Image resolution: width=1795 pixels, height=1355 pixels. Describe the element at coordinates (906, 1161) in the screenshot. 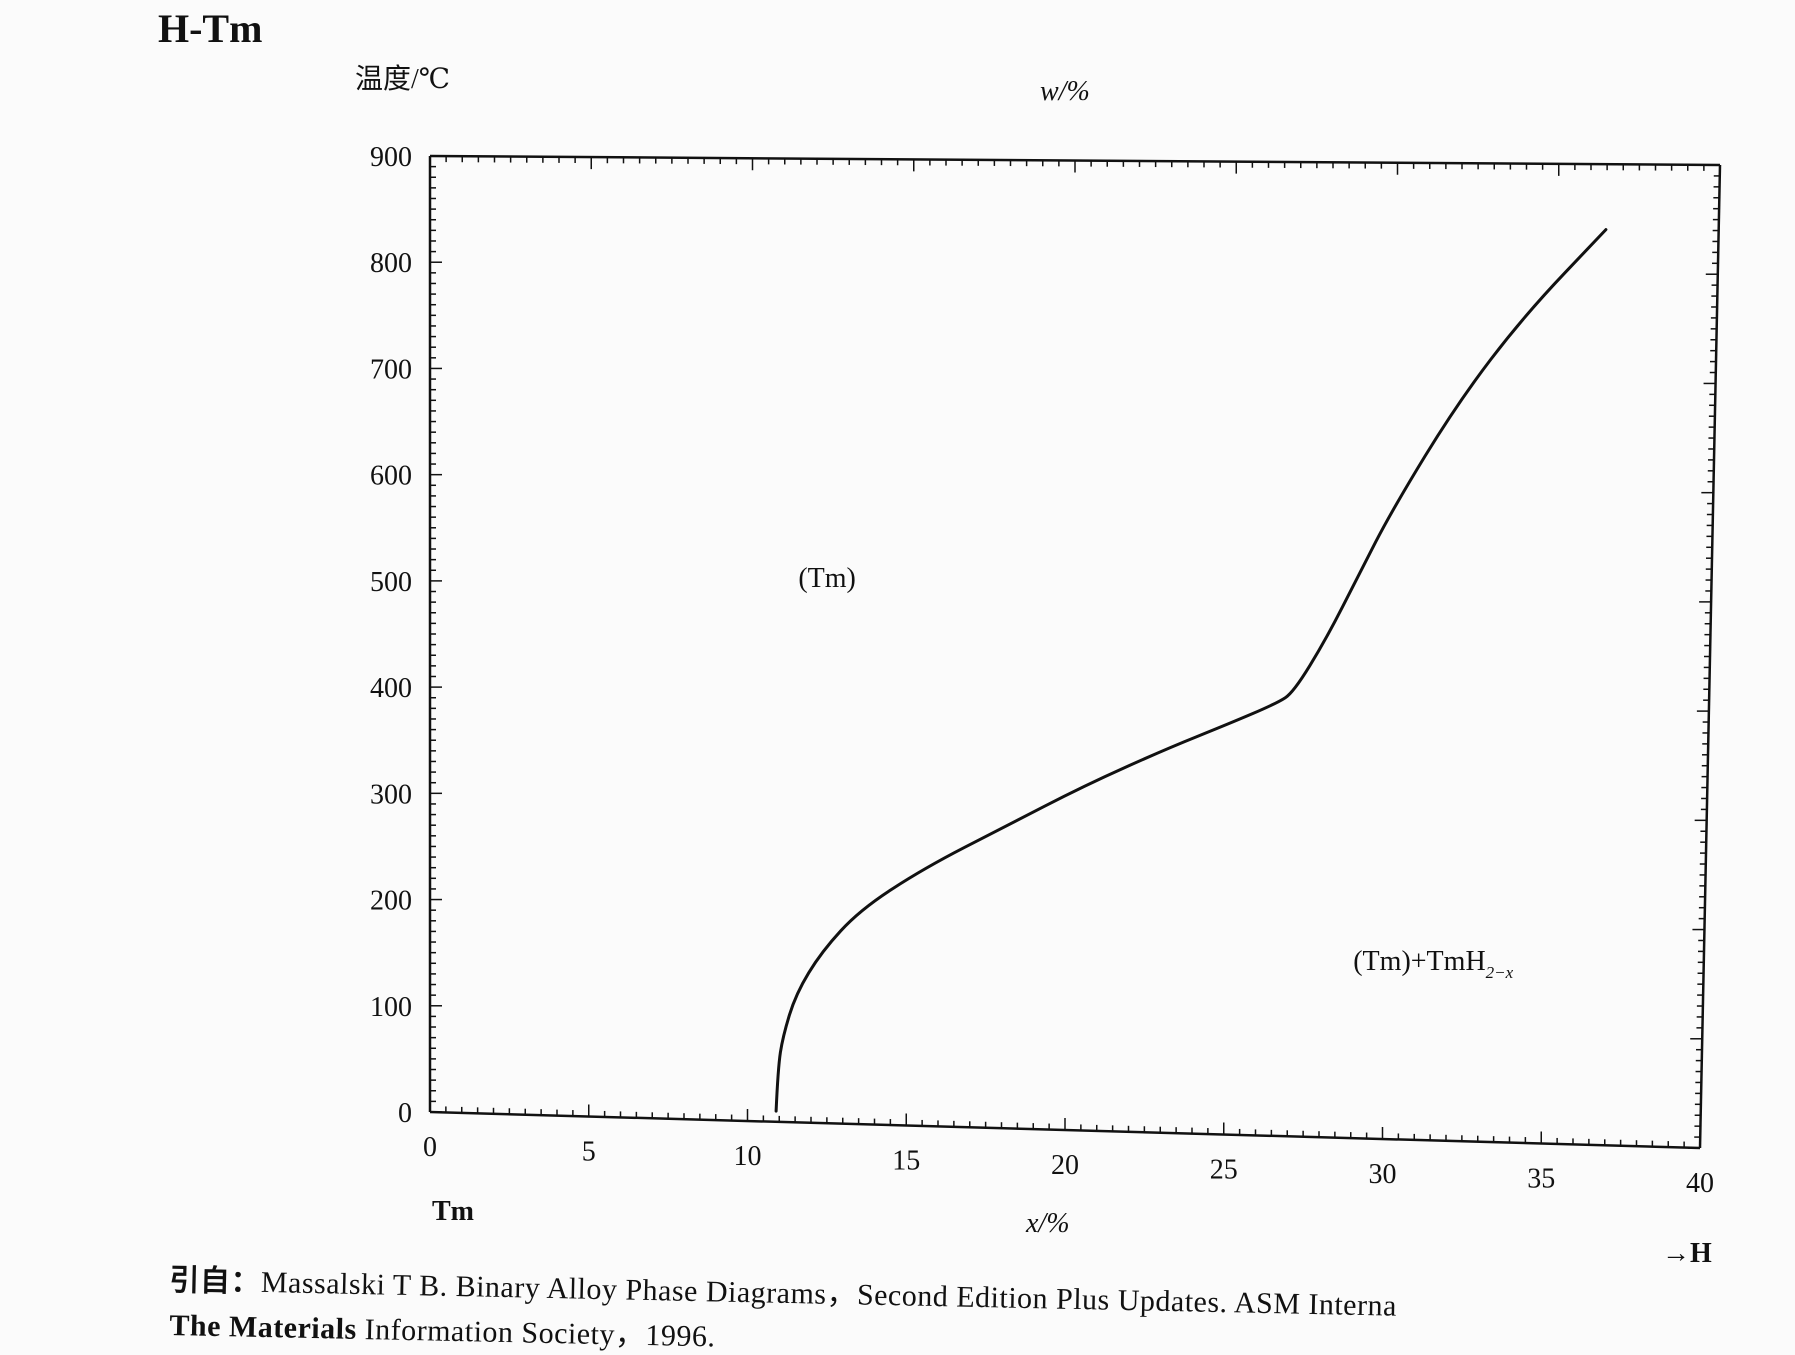

I see `x-tick-label: 15` at that location.